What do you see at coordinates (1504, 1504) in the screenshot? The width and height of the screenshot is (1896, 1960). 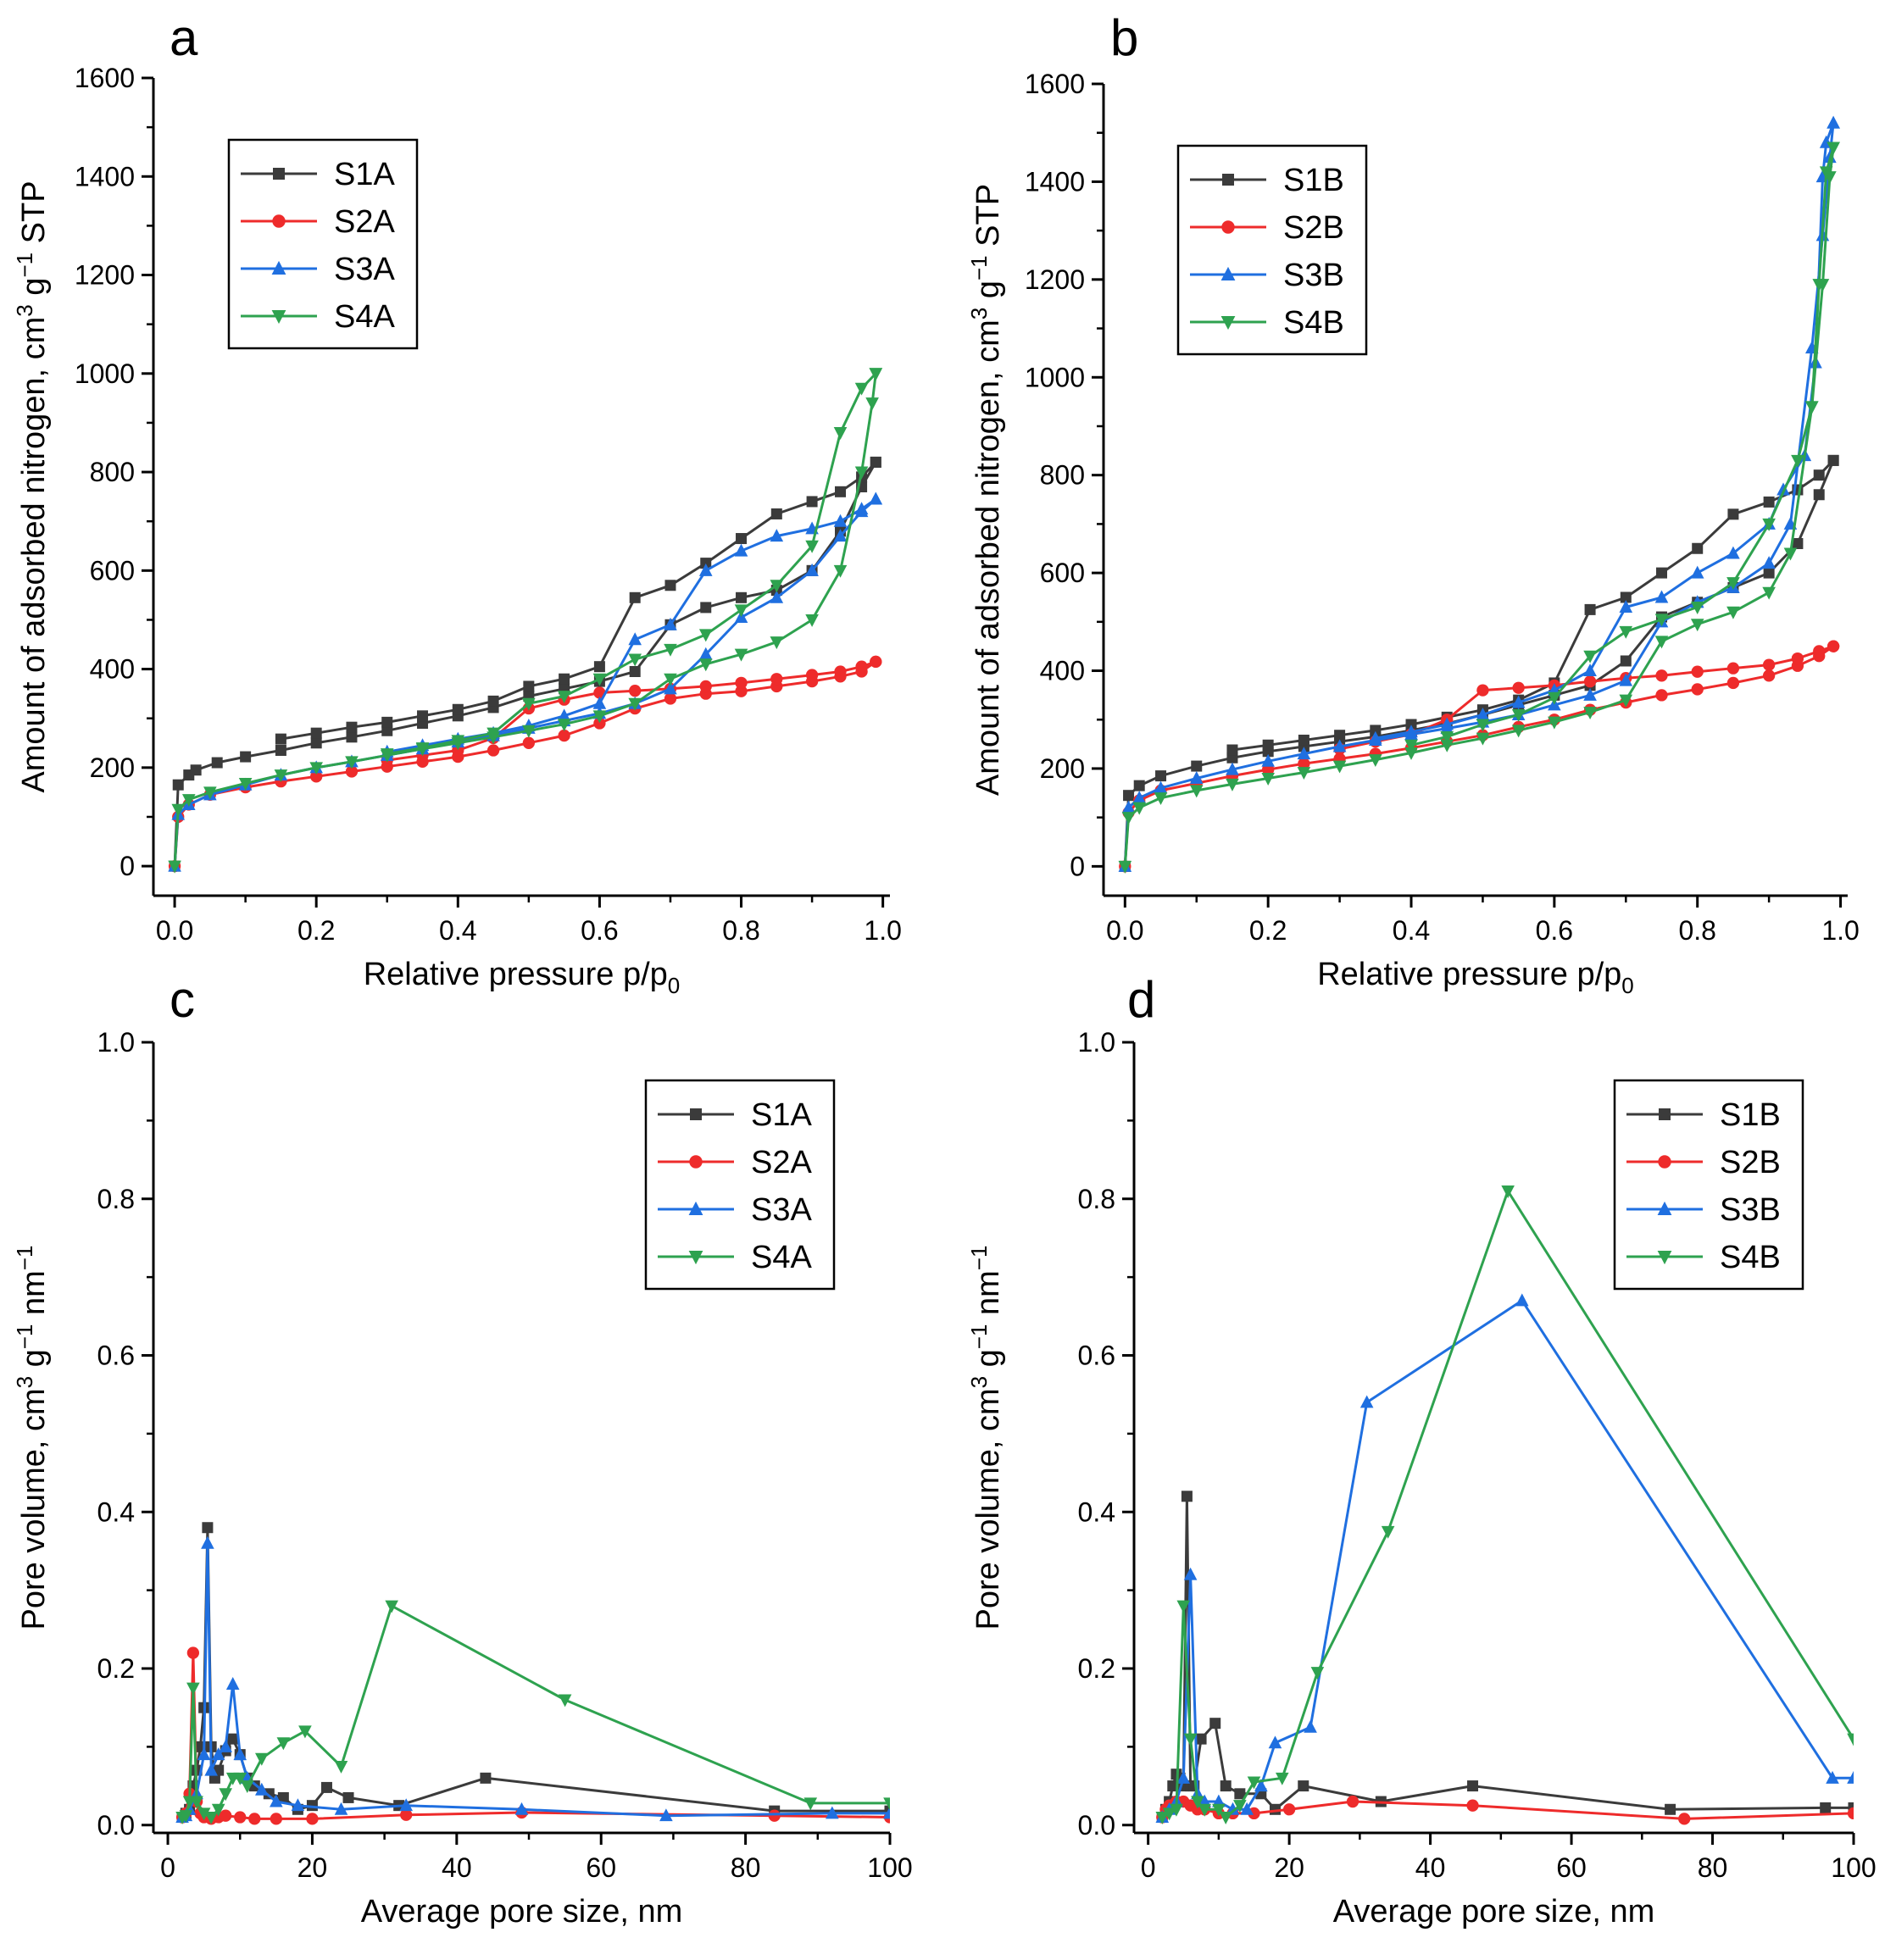 I see `series-S4B` at bounding box center [1504, 1504].